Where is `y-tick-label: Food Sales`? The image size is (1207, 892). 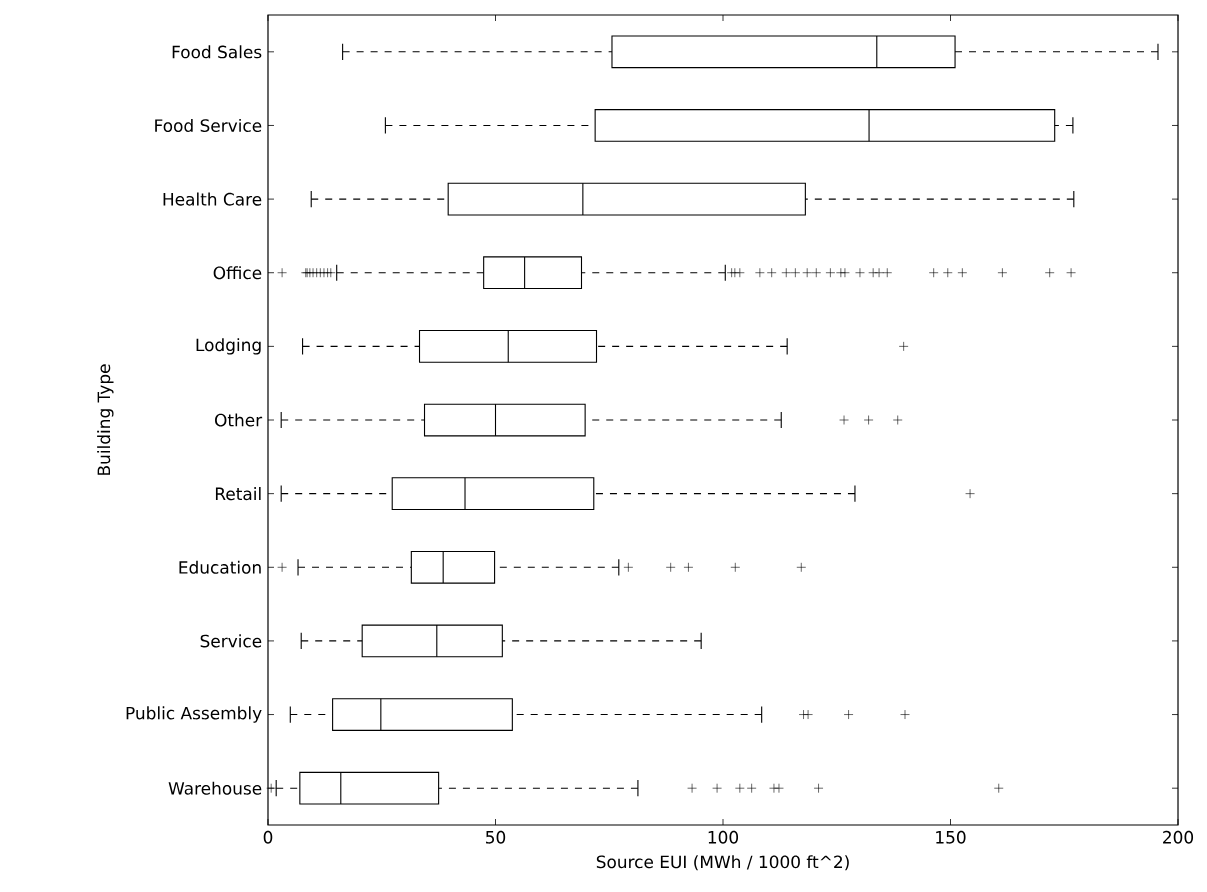
y-tick-label: Food Sales is located at coordinates (217, 52).